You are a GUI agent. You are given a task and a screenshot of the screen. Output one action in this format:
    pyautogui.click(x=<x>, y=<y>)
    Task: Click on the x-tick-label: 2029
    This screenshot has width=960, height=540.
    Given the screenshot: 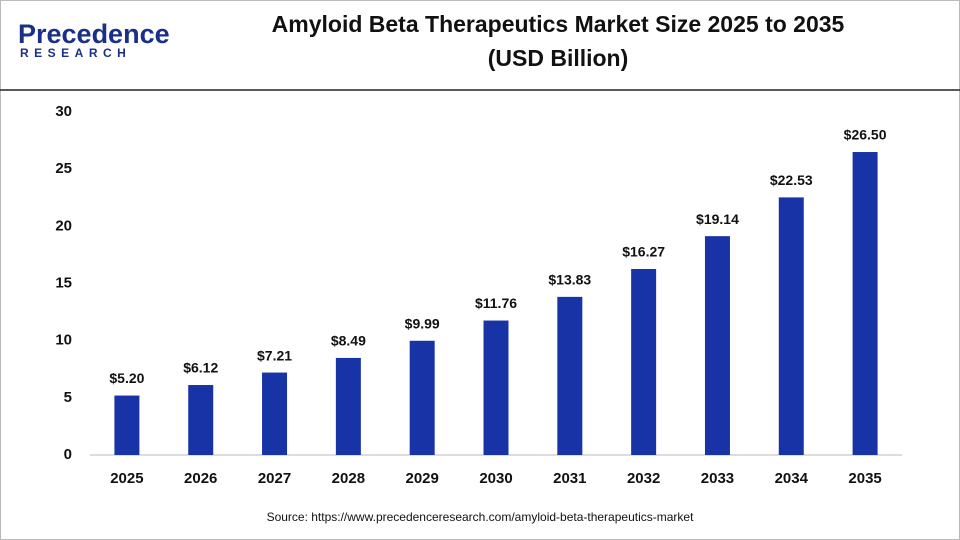 What is the action you would take?
    pyautogui.click(x=421, y=478)
    